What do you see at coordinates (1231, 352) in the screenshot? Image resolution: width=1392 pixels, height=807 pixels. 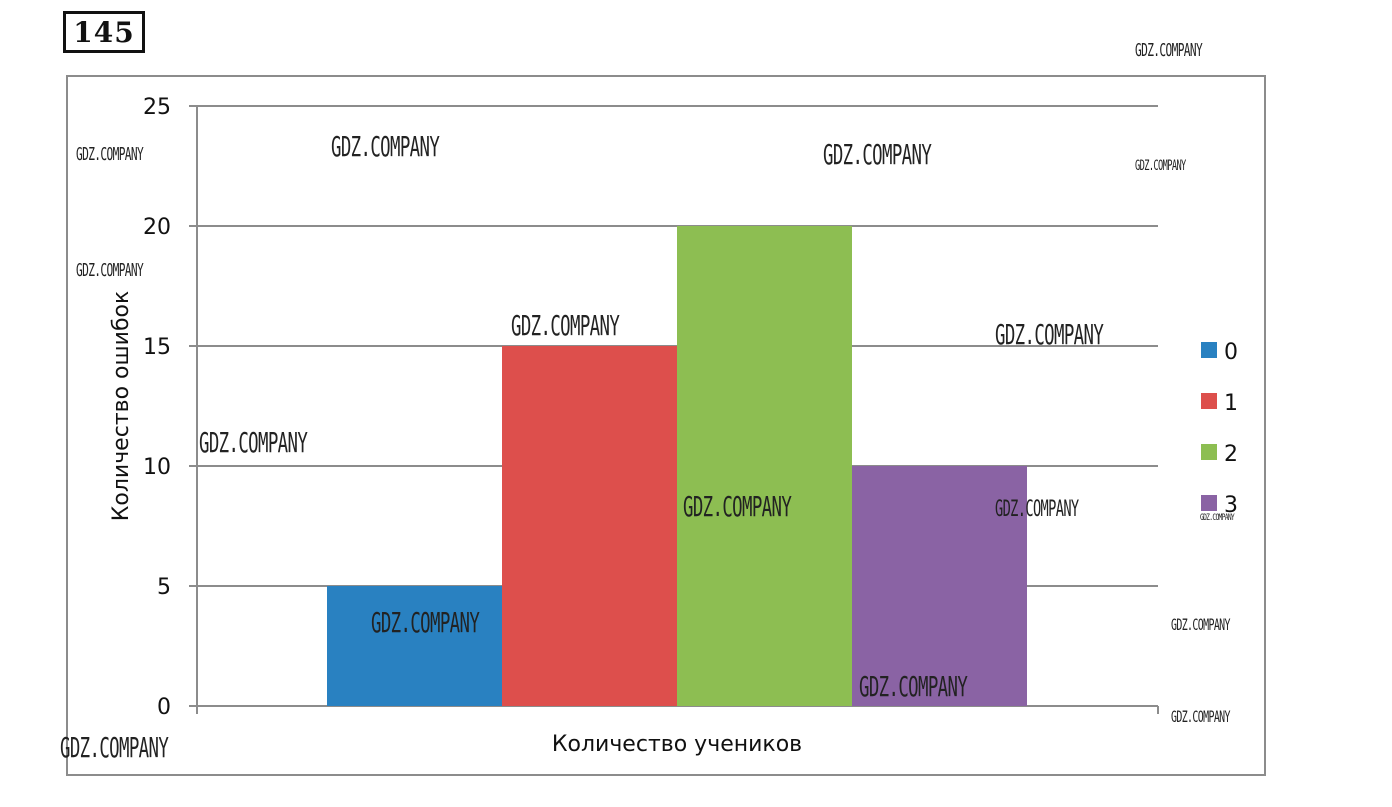 I see `legend-label-0: 0` at bounding box center [1231, 352].